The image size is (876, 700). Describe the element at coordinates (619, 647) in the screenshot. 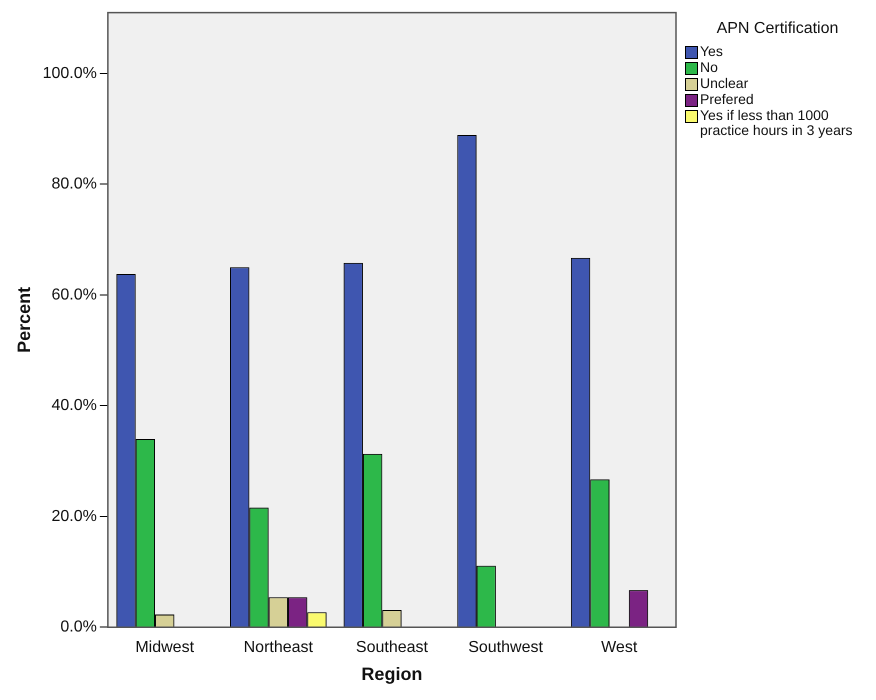

I see `x-tick-label: West` at that location.